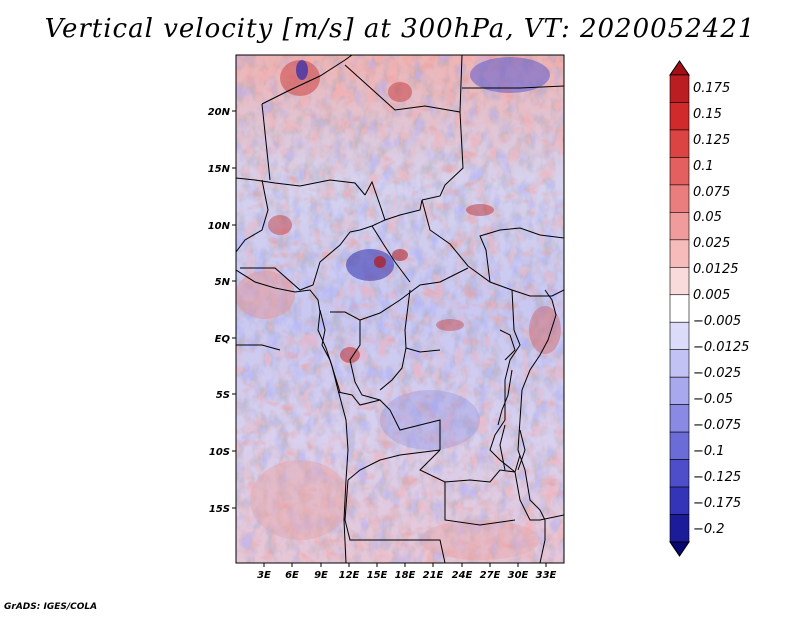 The image size is (800, 618). What do you see at coordinates (490, 575) in the screenshot?
I see `lon-label: 27E` at bounding box center [490, 575].